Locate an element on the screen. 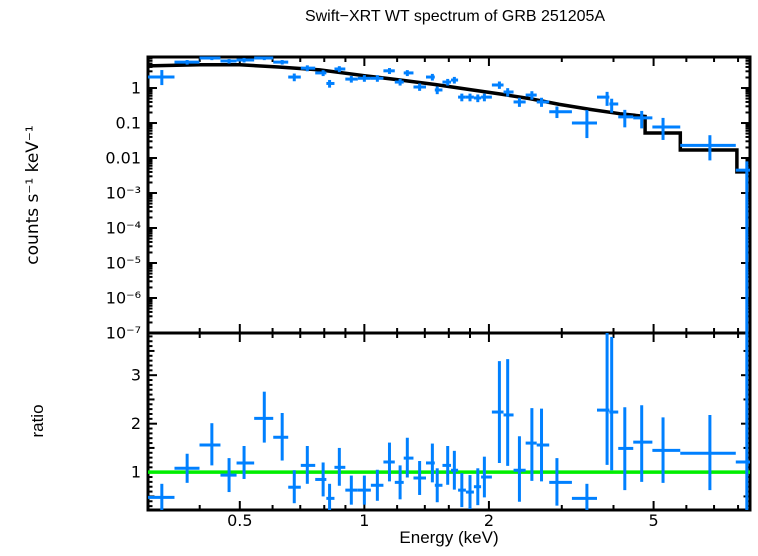 Image resolution: width=758 pixels, height=556 pixels. y-tick-label: 10⁻⁶ is located at coordinates (123, 298).